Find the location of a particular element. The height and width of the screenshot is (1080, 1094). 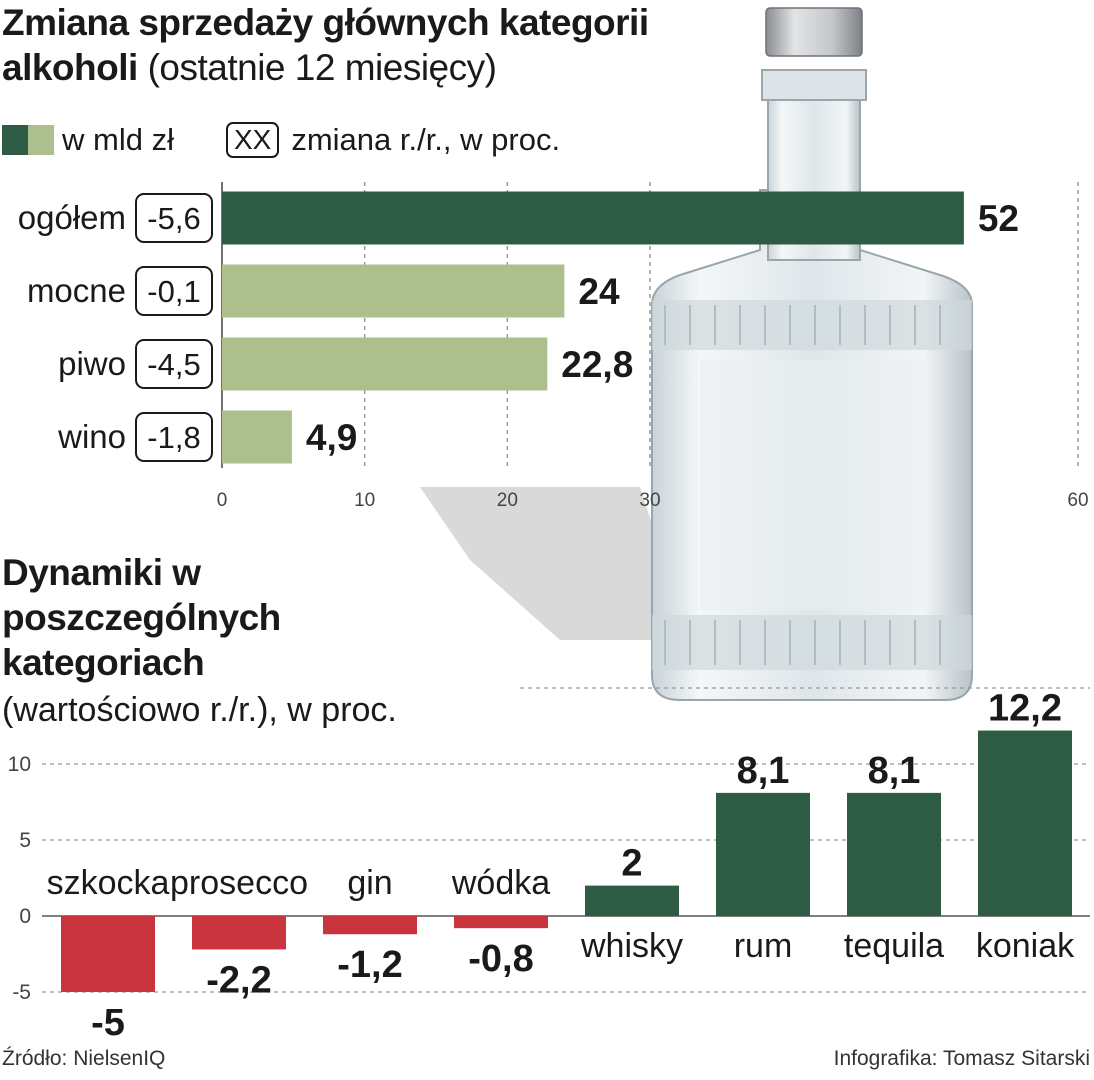

data-label: 4,9 is located at coordinates (331, 437).